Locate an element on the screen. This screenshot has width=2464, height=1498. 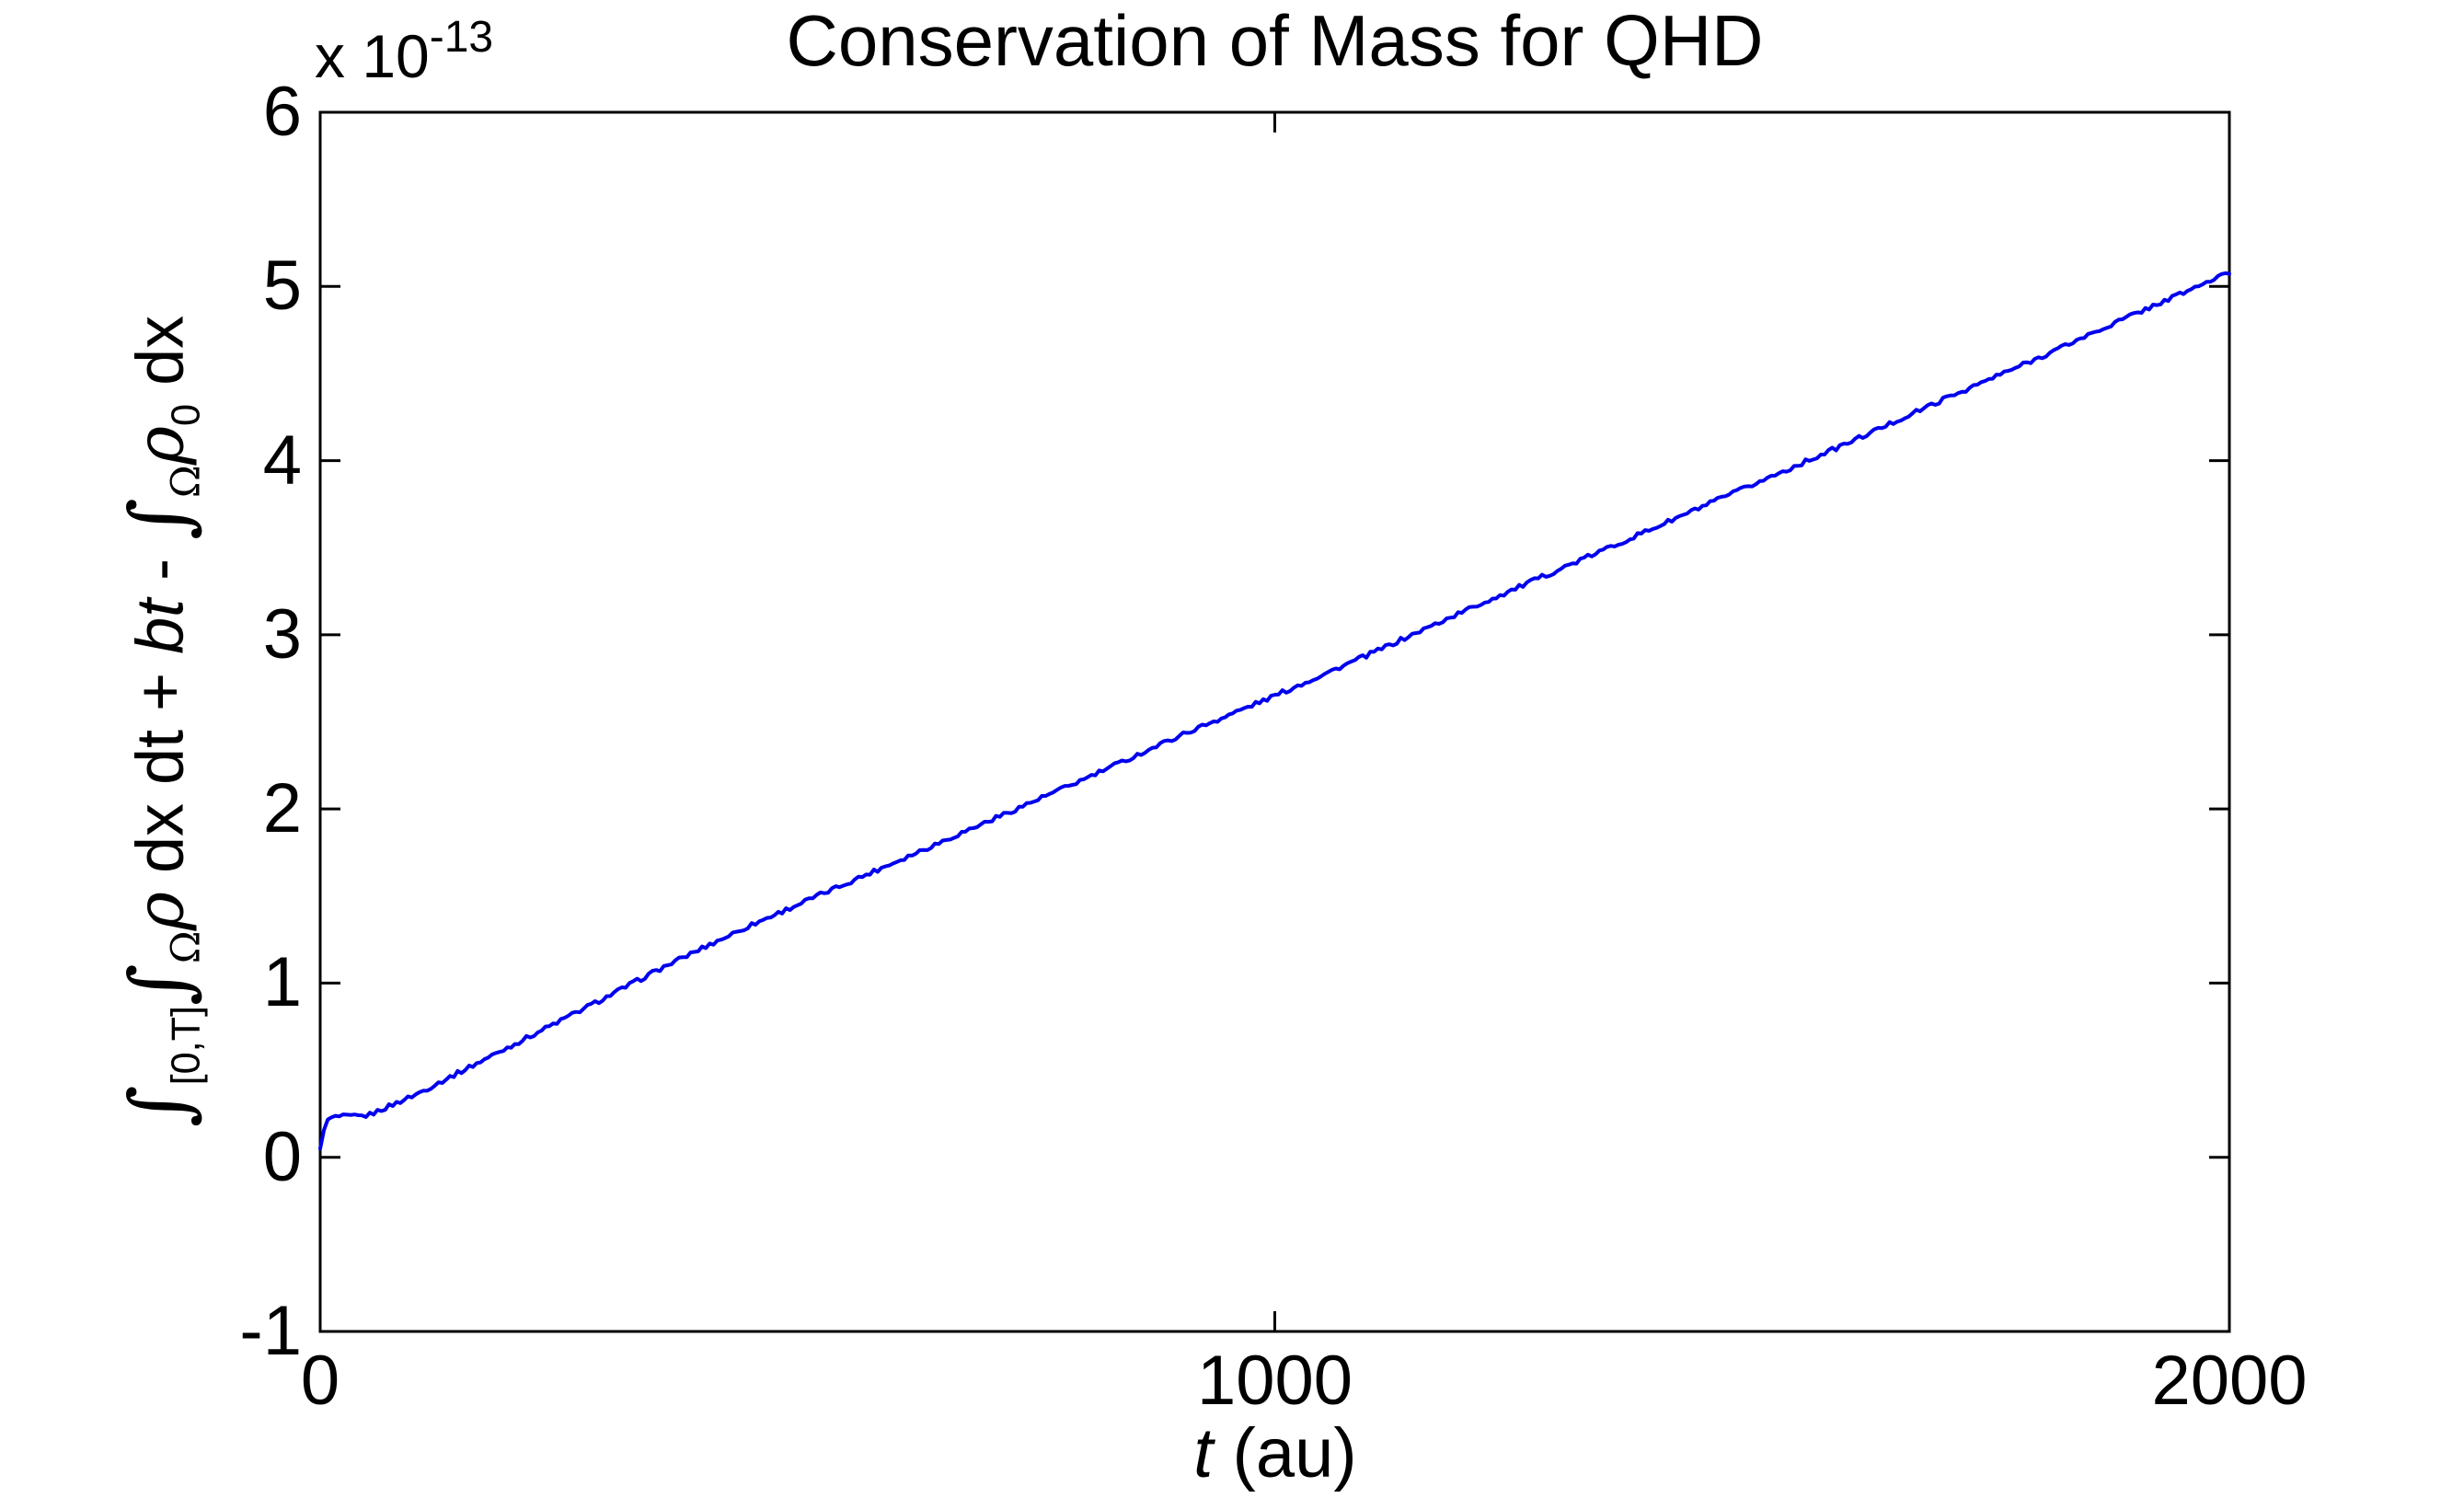
x-tick-label: 2000 is located at coordinates (2229, 1381).